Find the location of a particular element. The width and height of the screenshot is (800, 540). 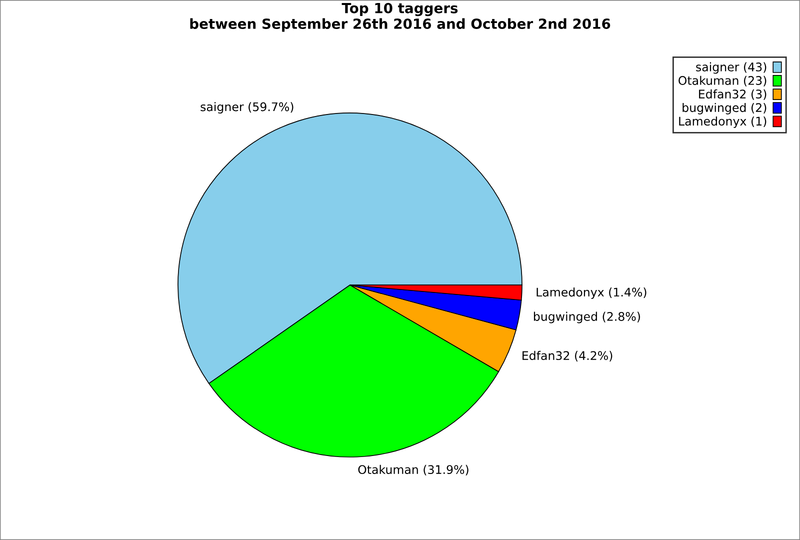

text: Lamedonyx (1) is located at coordinates (722, 122).